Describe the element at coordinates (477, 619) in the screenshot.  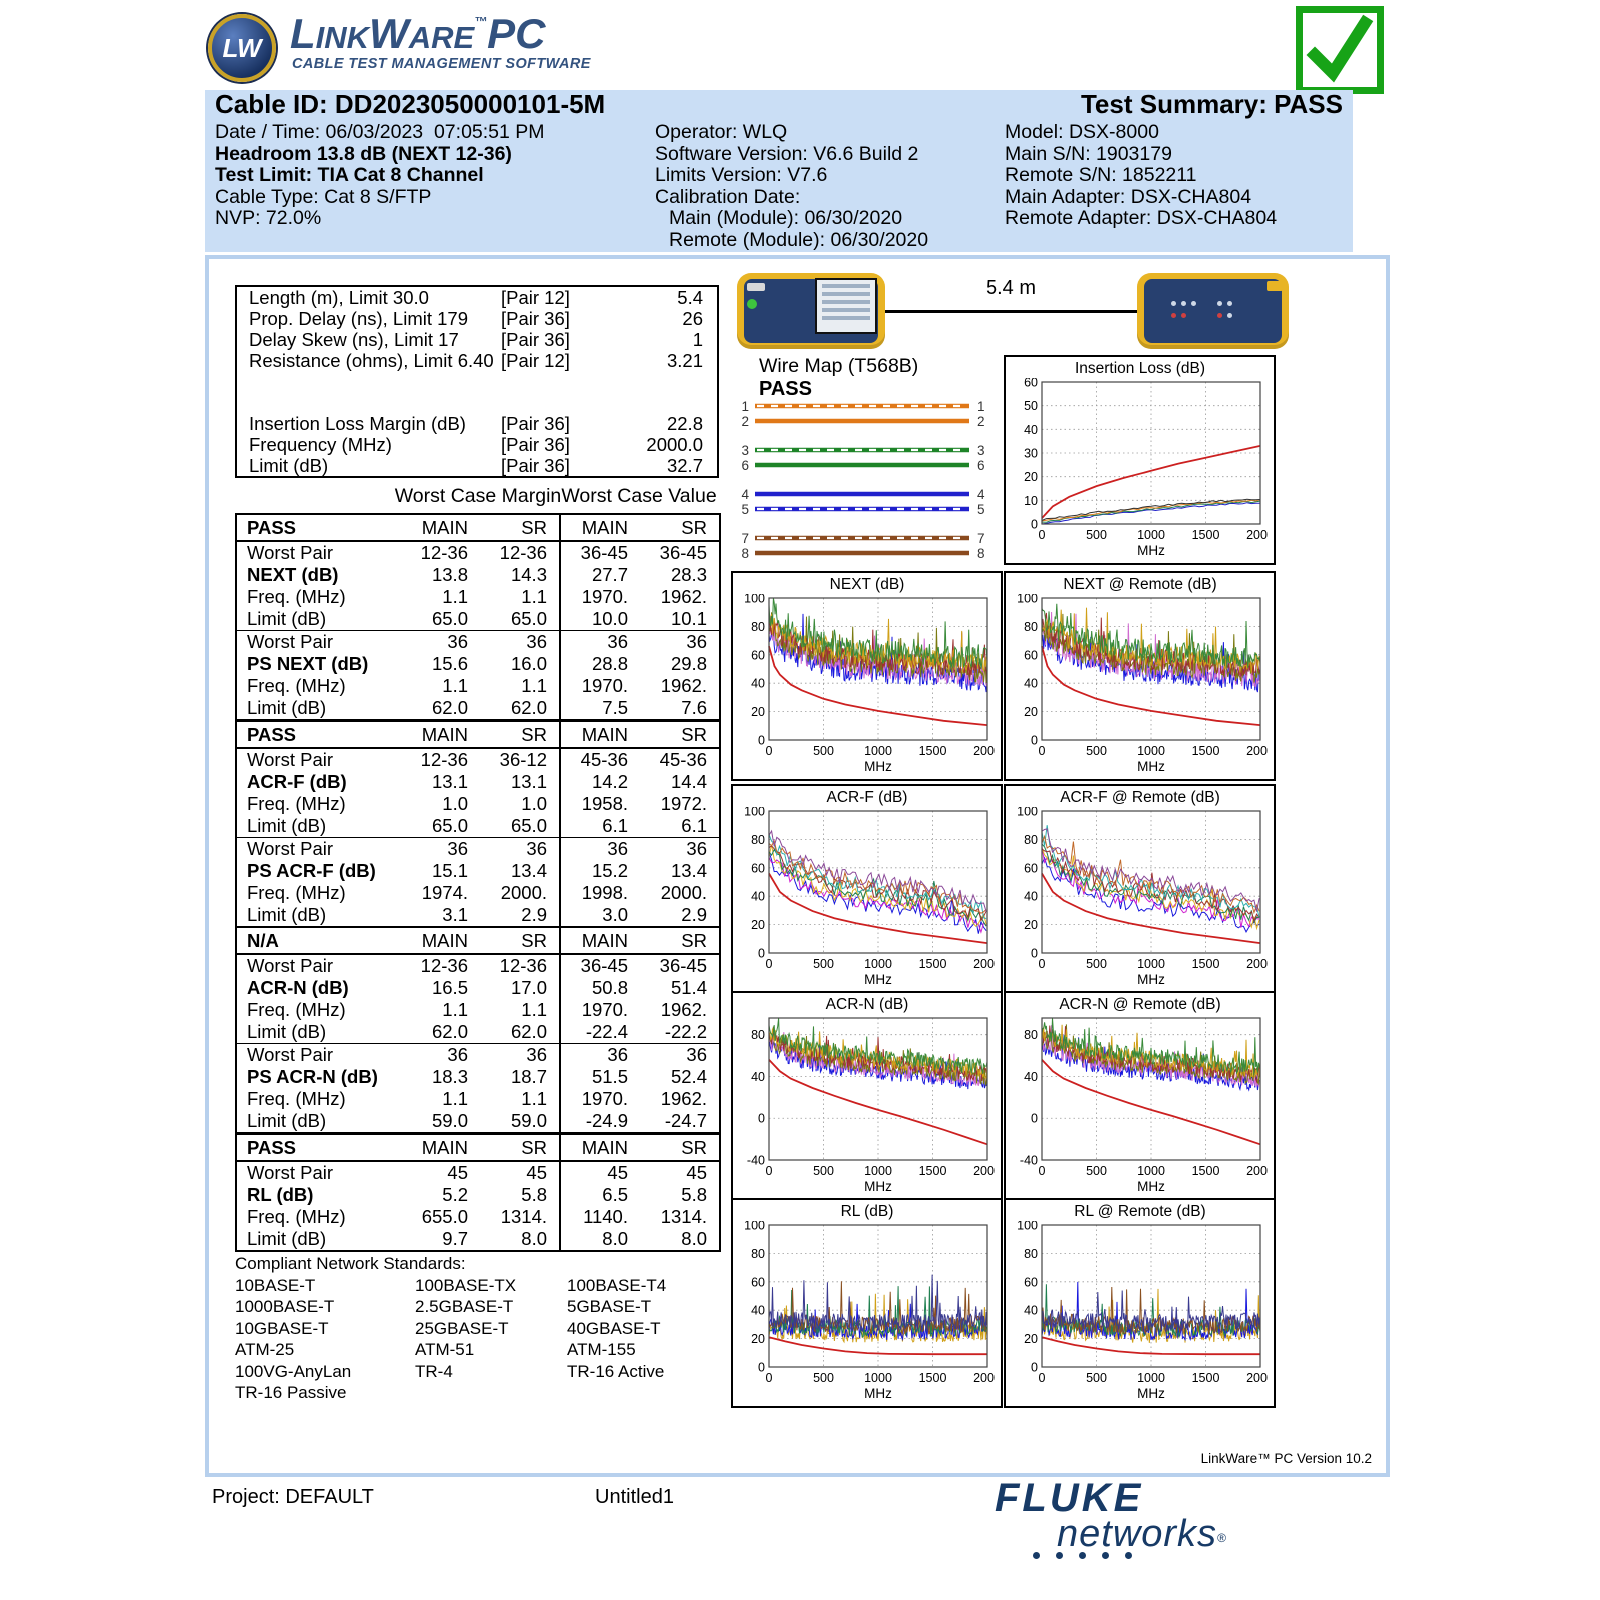
I see `table-row: Limit (dB) 65.0 65.0 10.0 10.1` at that location.